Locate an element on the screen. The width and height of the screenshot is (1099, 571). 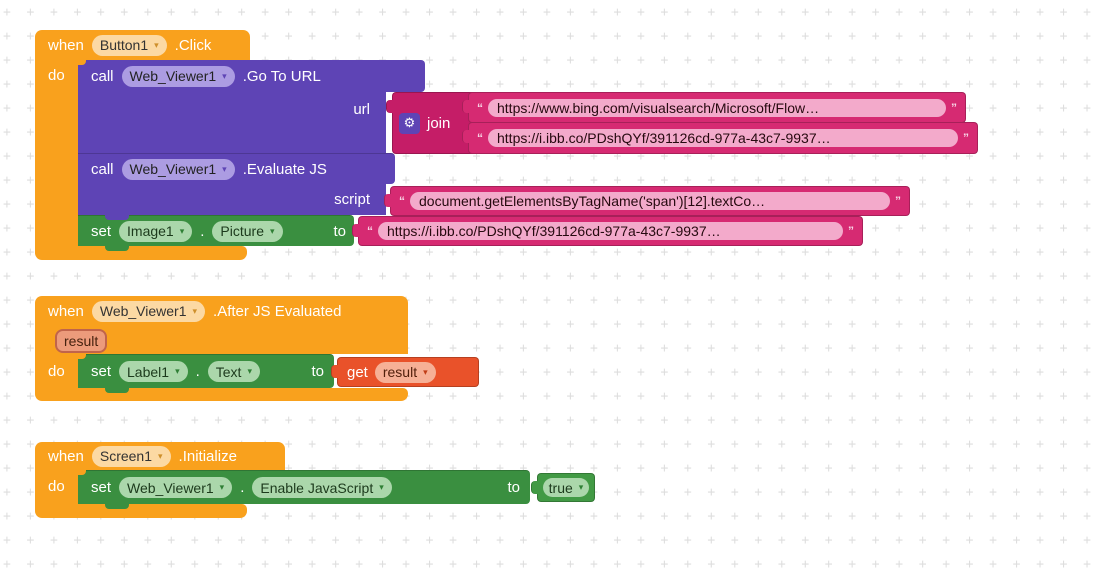
variable-dropdown-result: result ▾ is located at coordinates (405, 372).